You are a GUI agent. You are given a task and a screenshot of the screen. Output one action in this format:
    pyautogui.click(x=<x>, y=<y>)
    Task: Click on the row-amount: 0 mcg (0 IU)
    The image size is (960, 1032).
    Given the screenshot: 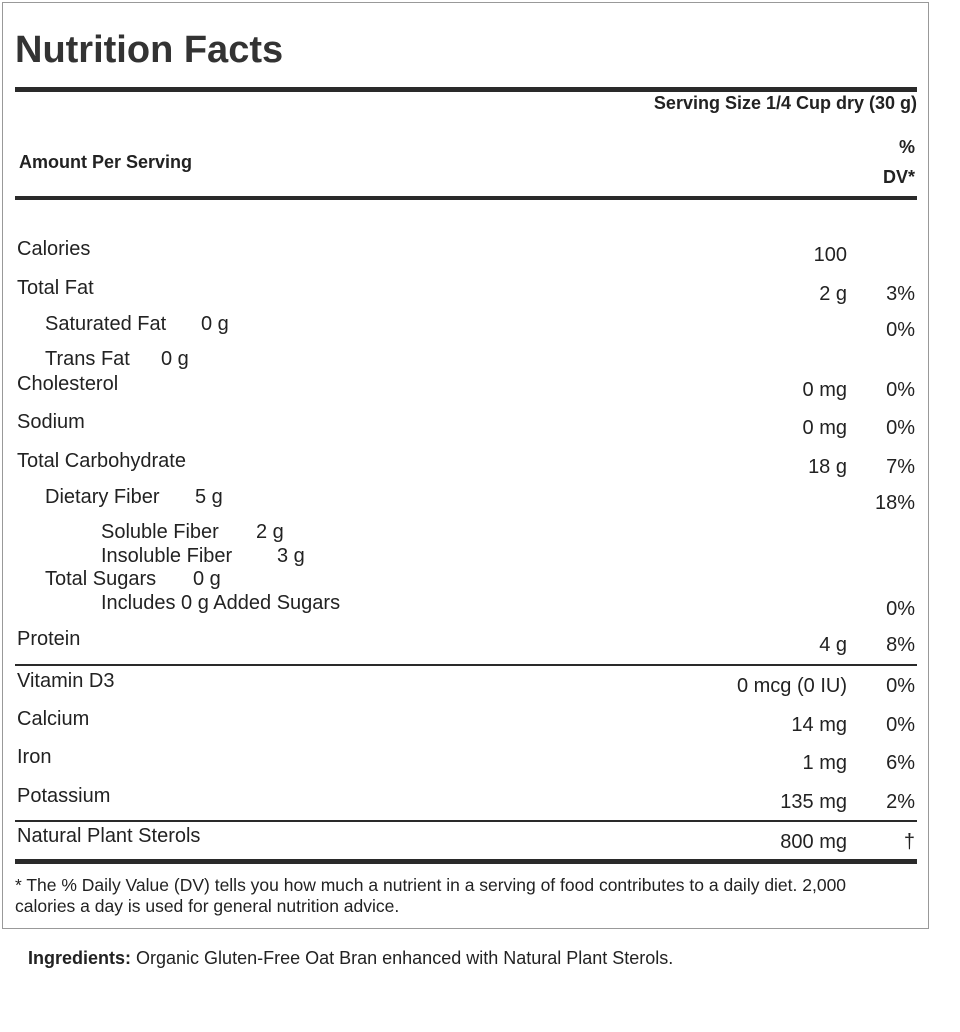 What is the action you would take?
    pyautogui.click(x=791, y=686)
    